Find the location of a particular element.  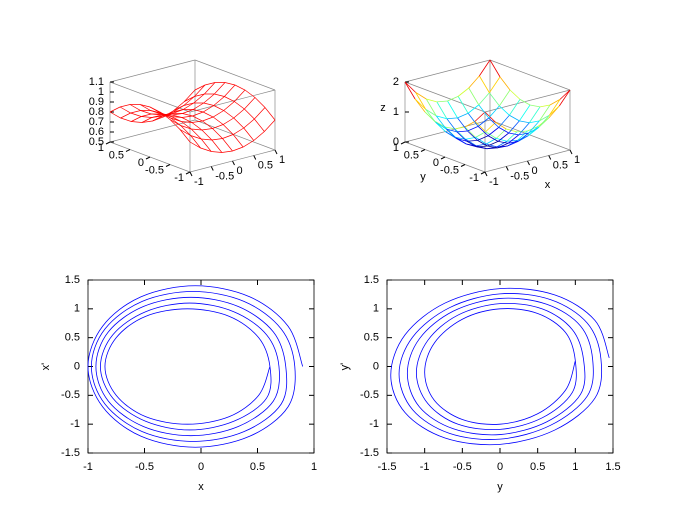

z-tick-label: 1.1 is located at coordinates (96, 82).